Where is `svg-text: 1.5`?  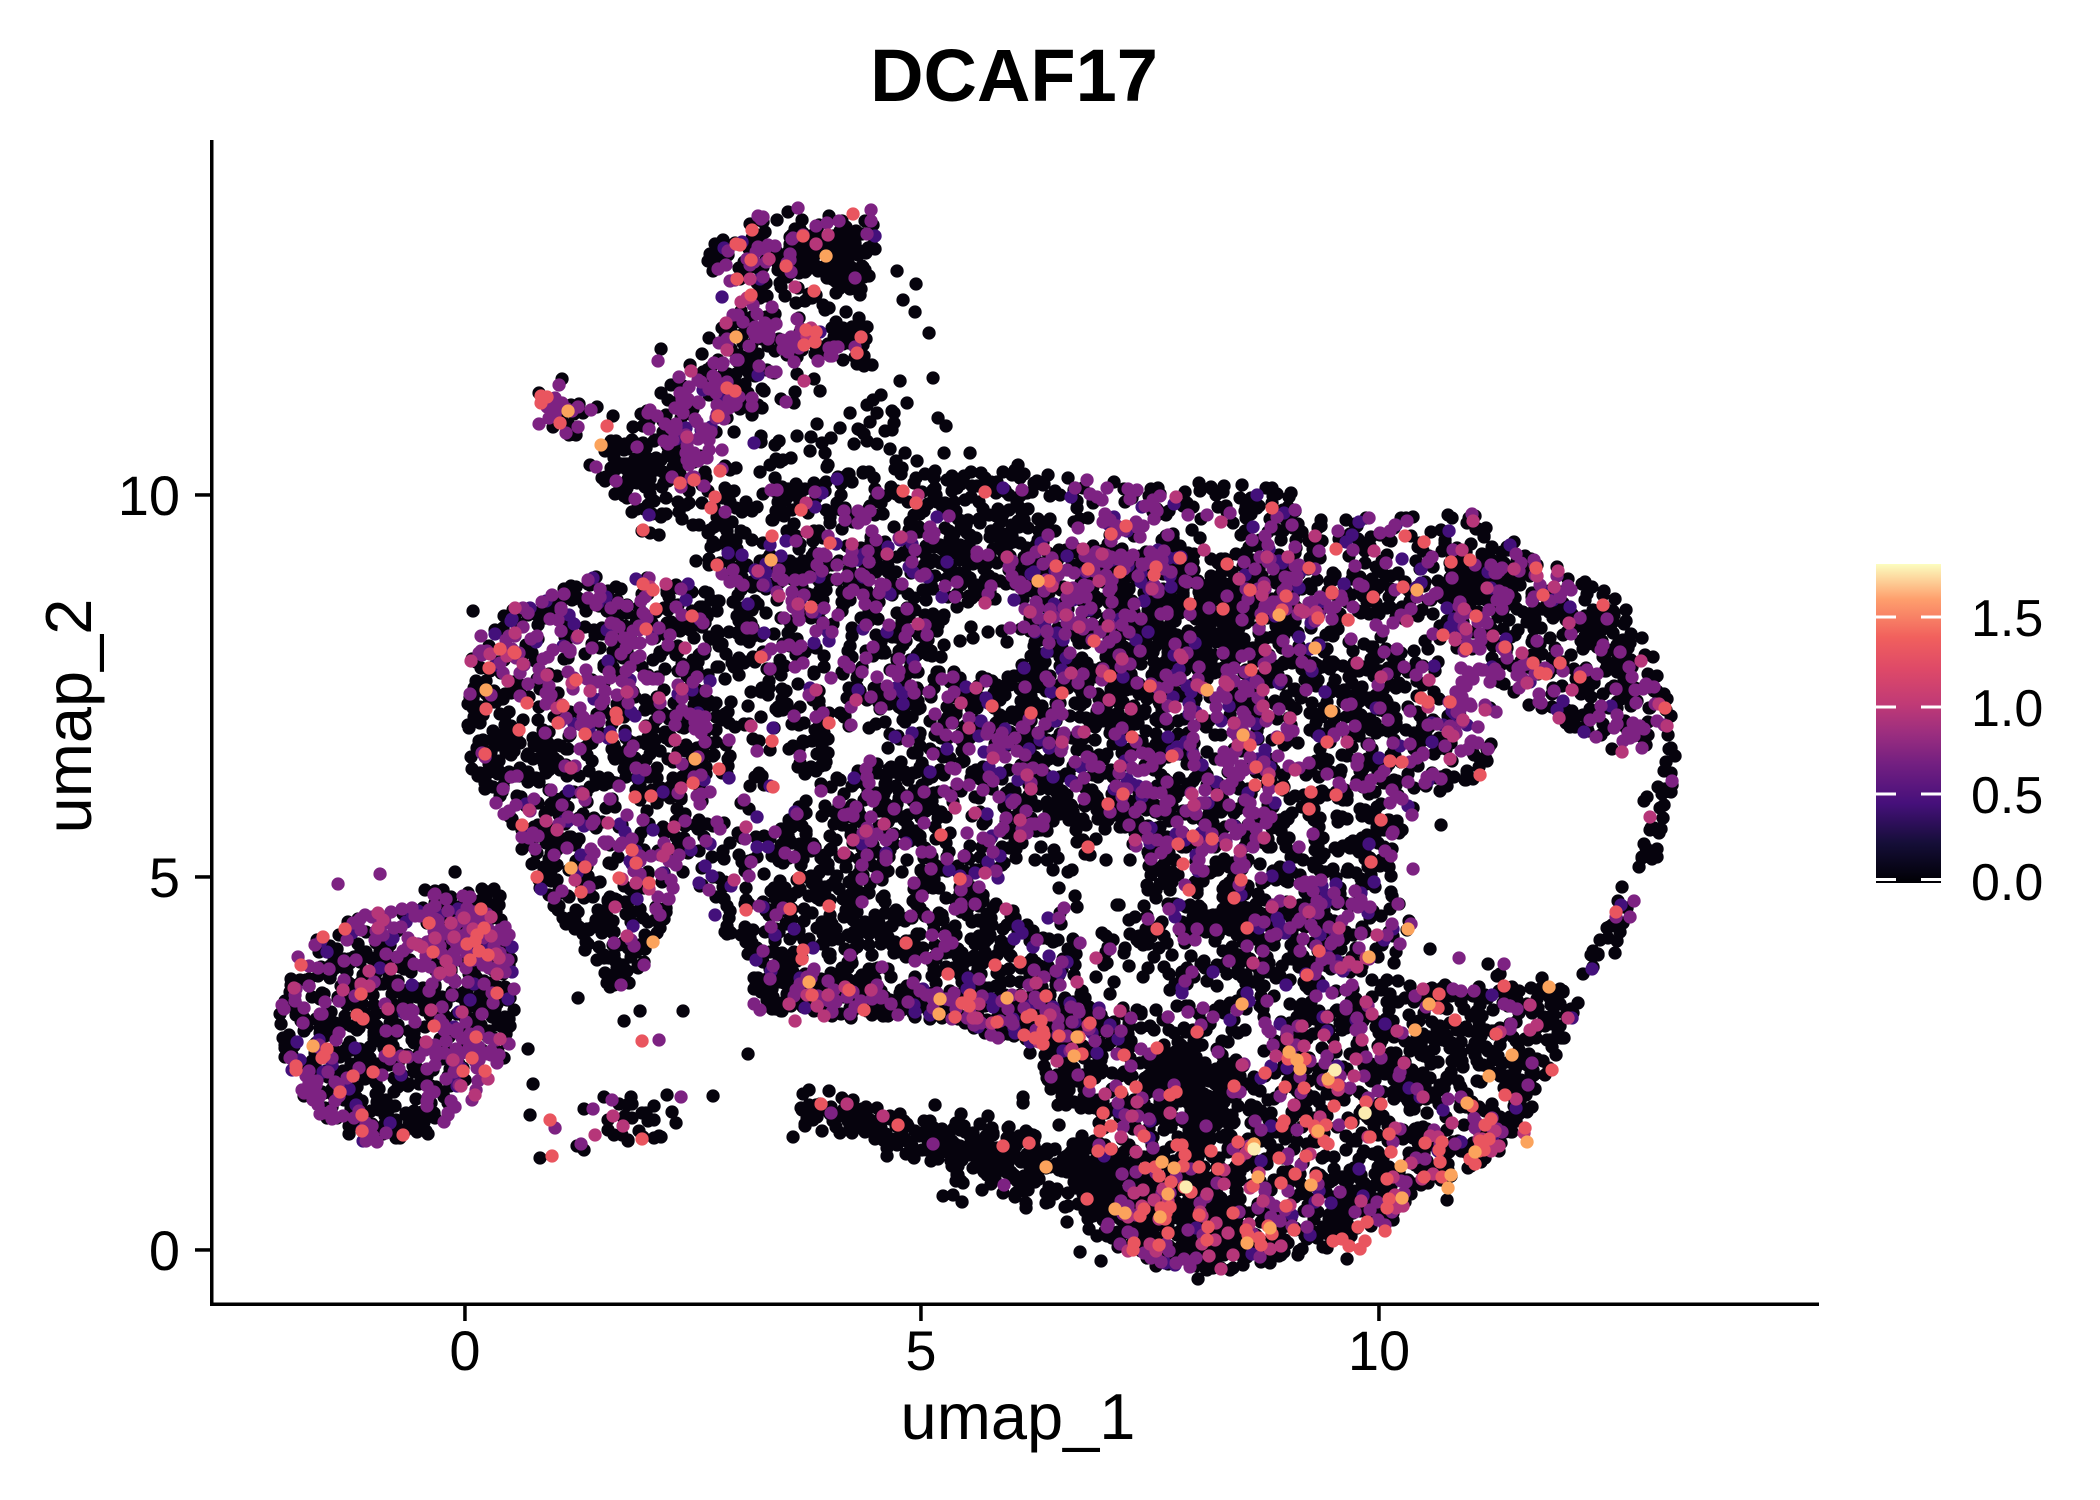 svg-text: 1.5 is located at coordinates (2007, 619).